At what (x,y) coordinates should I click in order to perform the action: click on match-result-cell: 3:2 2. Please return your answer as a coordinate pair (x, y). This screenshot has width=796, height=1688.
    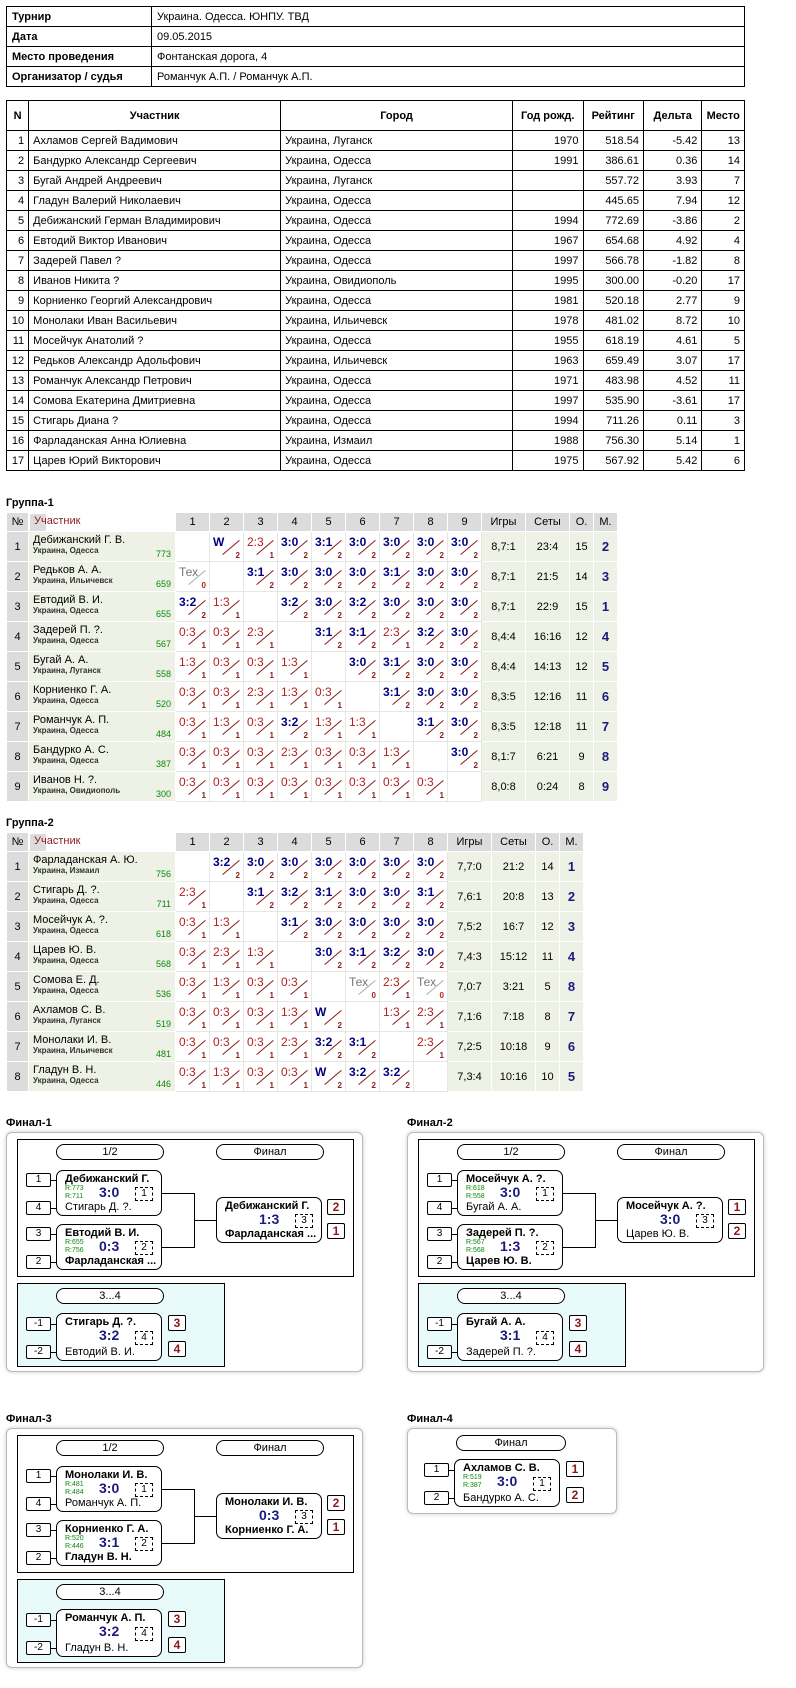
    Looking at the image, I should click on (294, 896).